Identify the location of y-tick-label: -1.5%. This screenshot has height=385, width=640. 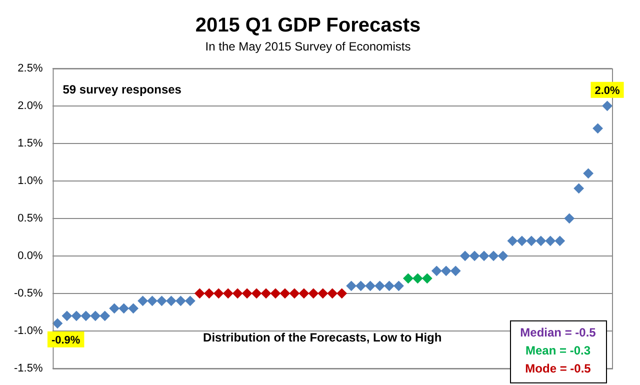
(28, 368).